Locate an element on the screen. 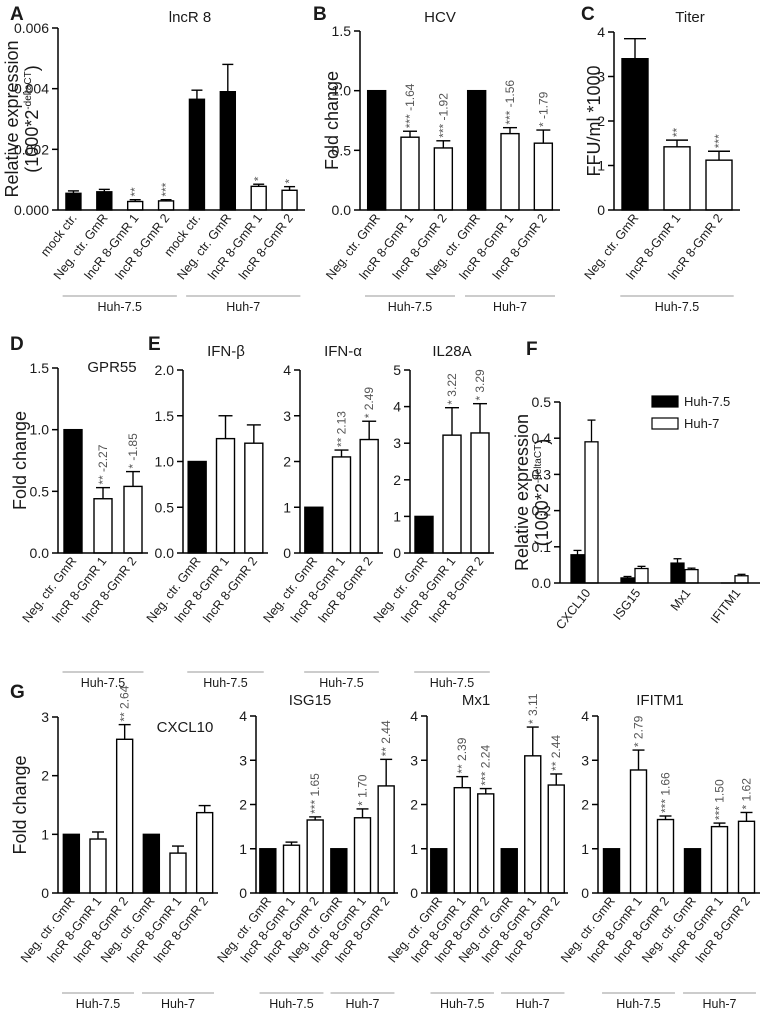  panel-title: Mx1 is located at coordinates (476, 700).